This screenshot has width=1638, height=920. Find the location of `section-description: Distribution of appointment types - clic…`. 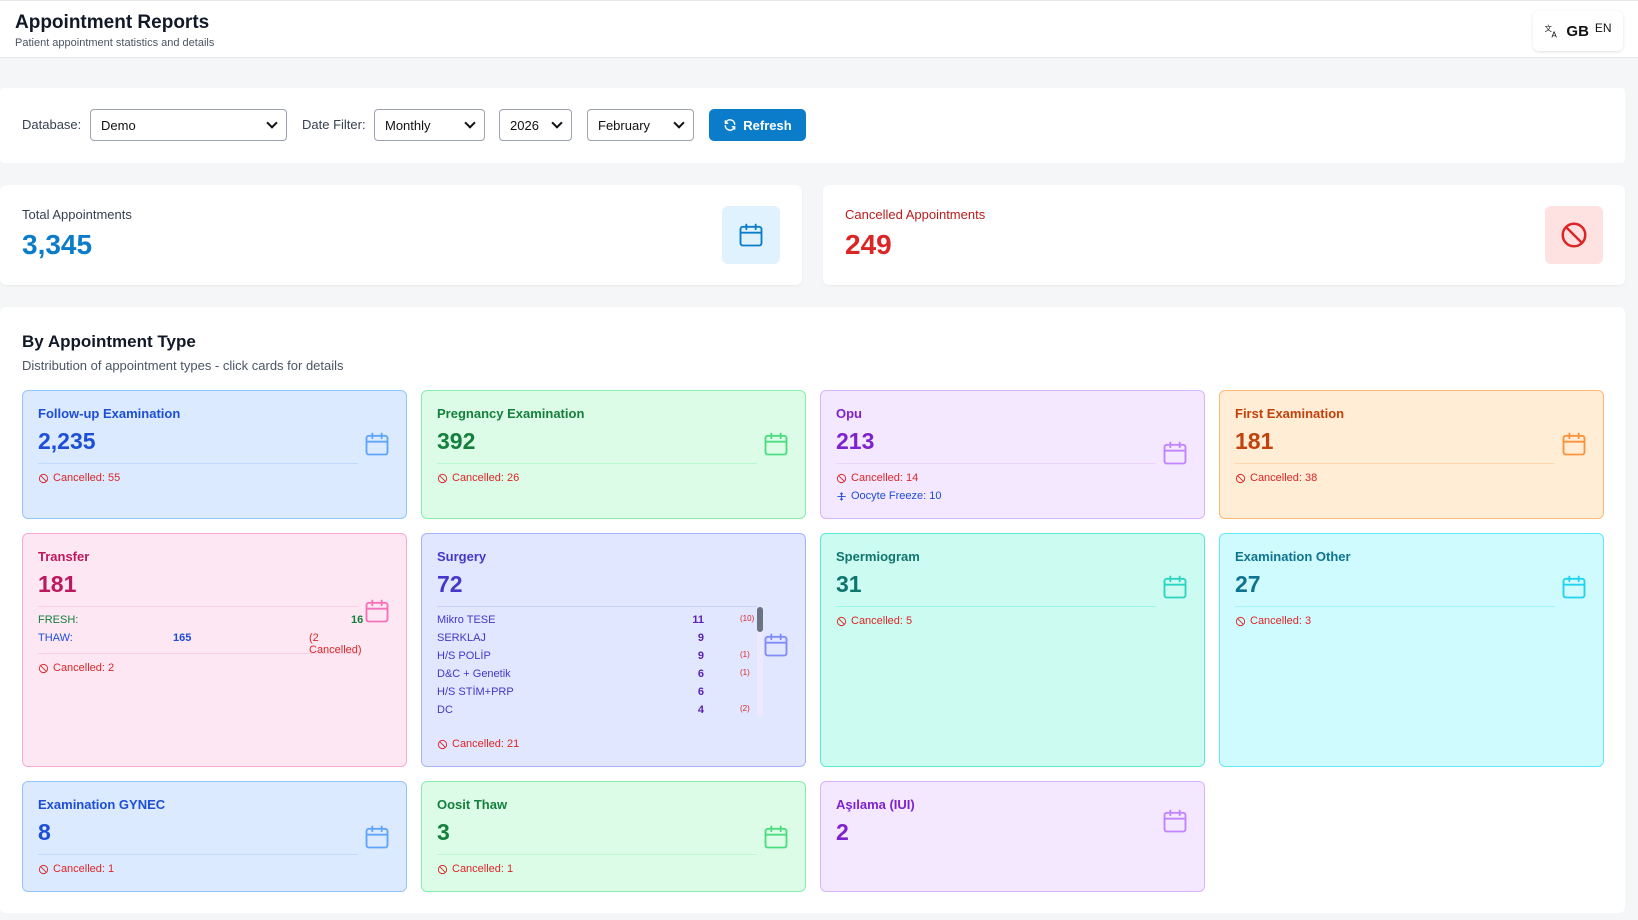

section-description: Distribution of appointment types - clic… is located at coordinates (183, 365).